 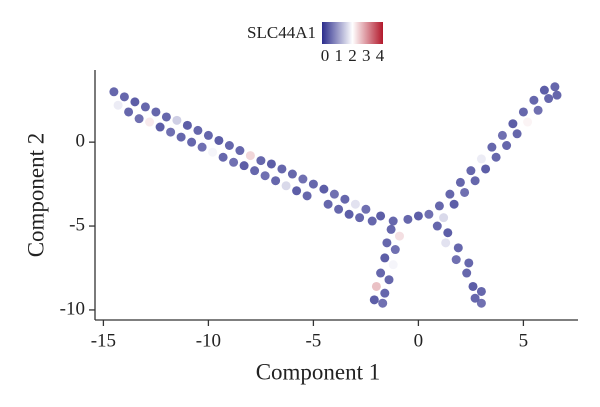 I want to click on y-axis-title: Component 2, so click(x=35, y=195).